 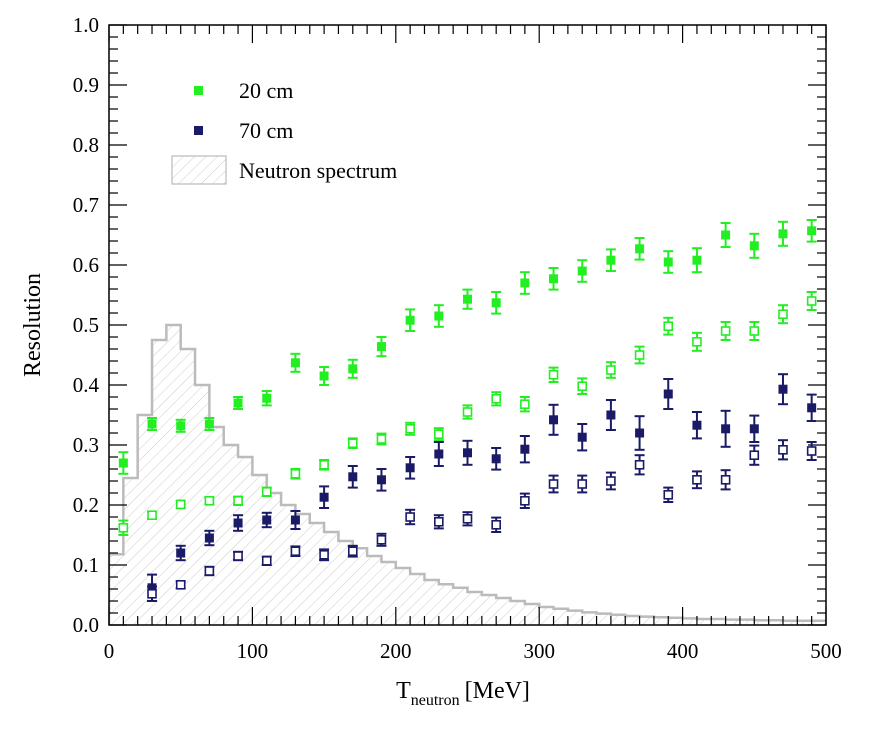 I want to click on legend: 20 cm 70 cm Neutron spectrum, so click(x=284, y=131).